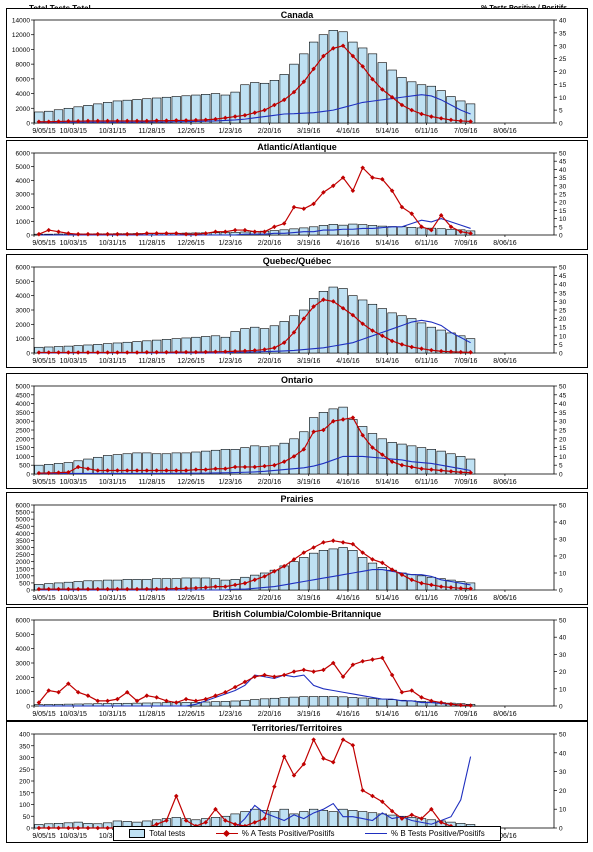 The height and width of the screenshot is (852, 593). I want to click on left-tick-label: 4500, so click(23, 395).